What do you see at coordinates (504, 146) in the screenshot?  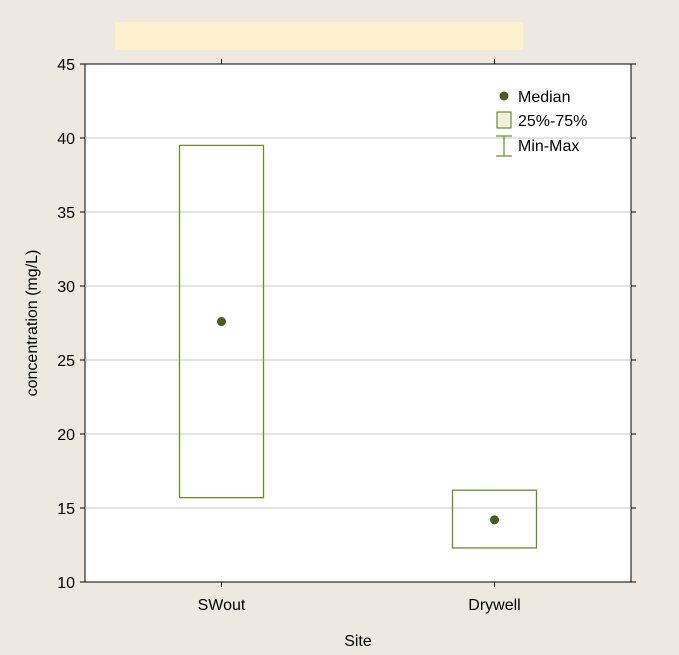 I see `legend-range-icon` at bounding box center [504, 146].